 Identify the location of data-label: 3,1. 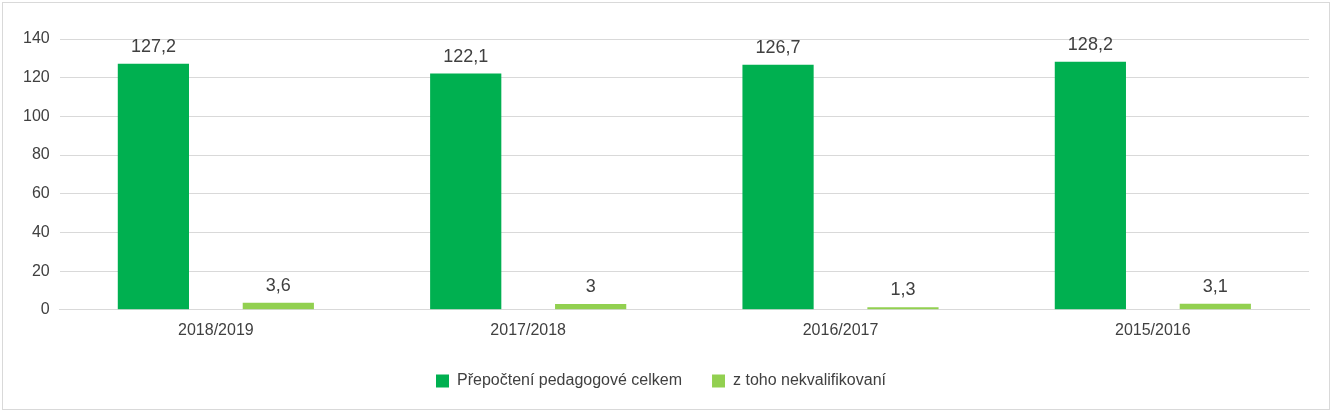
(1215, 285).